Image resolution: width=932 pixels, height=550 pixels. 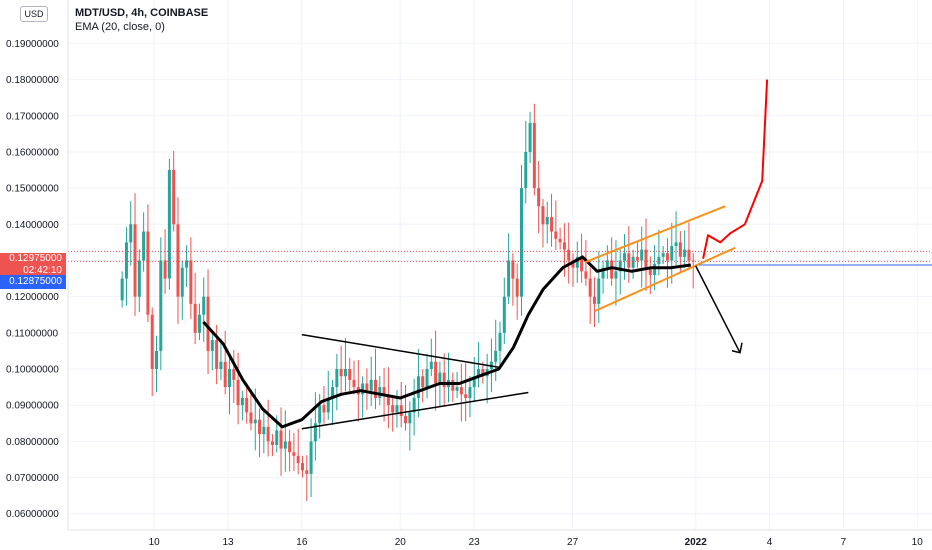 What do you see at coordinates (32, 44) in the screenshot?
I see `price-tick-label: 0.19000000` at bounding box center [32, 44].